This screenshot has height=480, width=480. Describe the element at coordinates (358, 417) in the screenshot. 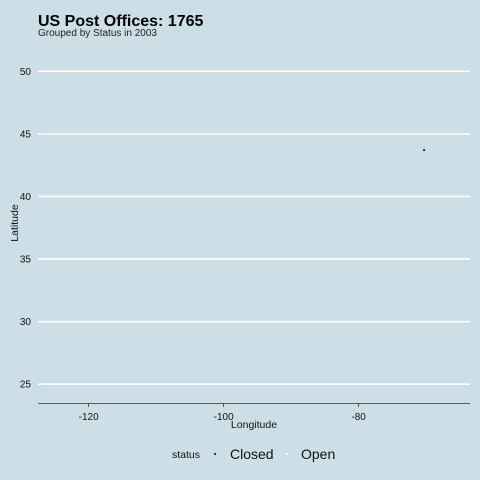

I see `x-tick-label: -80` at that location.